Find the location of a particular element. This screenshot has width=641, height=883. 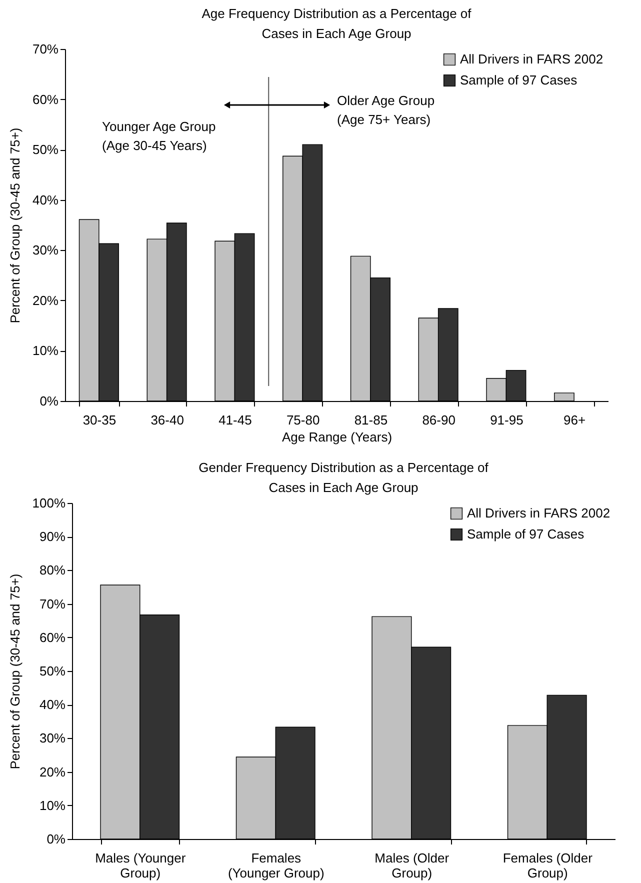

annotation: Older Age Group (Age 75+ Years) is located at coordinates (386, 110).